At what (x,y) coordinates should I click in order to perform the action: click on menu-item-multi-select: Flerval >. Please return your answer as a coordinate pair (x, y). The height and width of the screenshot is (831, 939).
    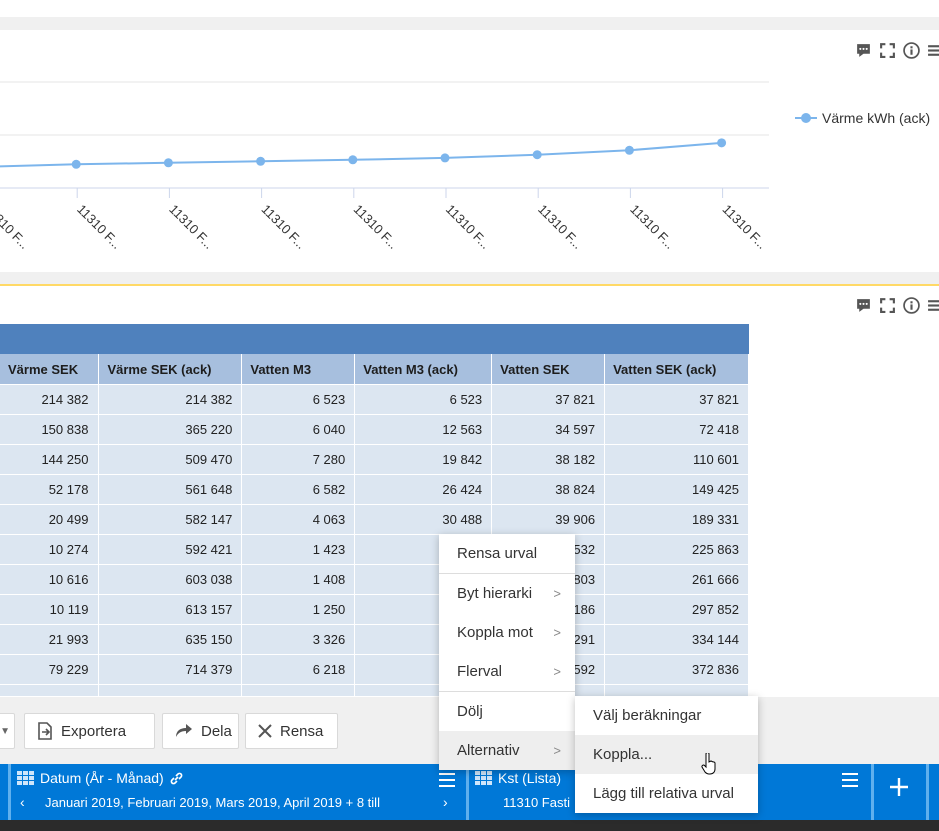
    Looking at the image, I should click on (507, 671).